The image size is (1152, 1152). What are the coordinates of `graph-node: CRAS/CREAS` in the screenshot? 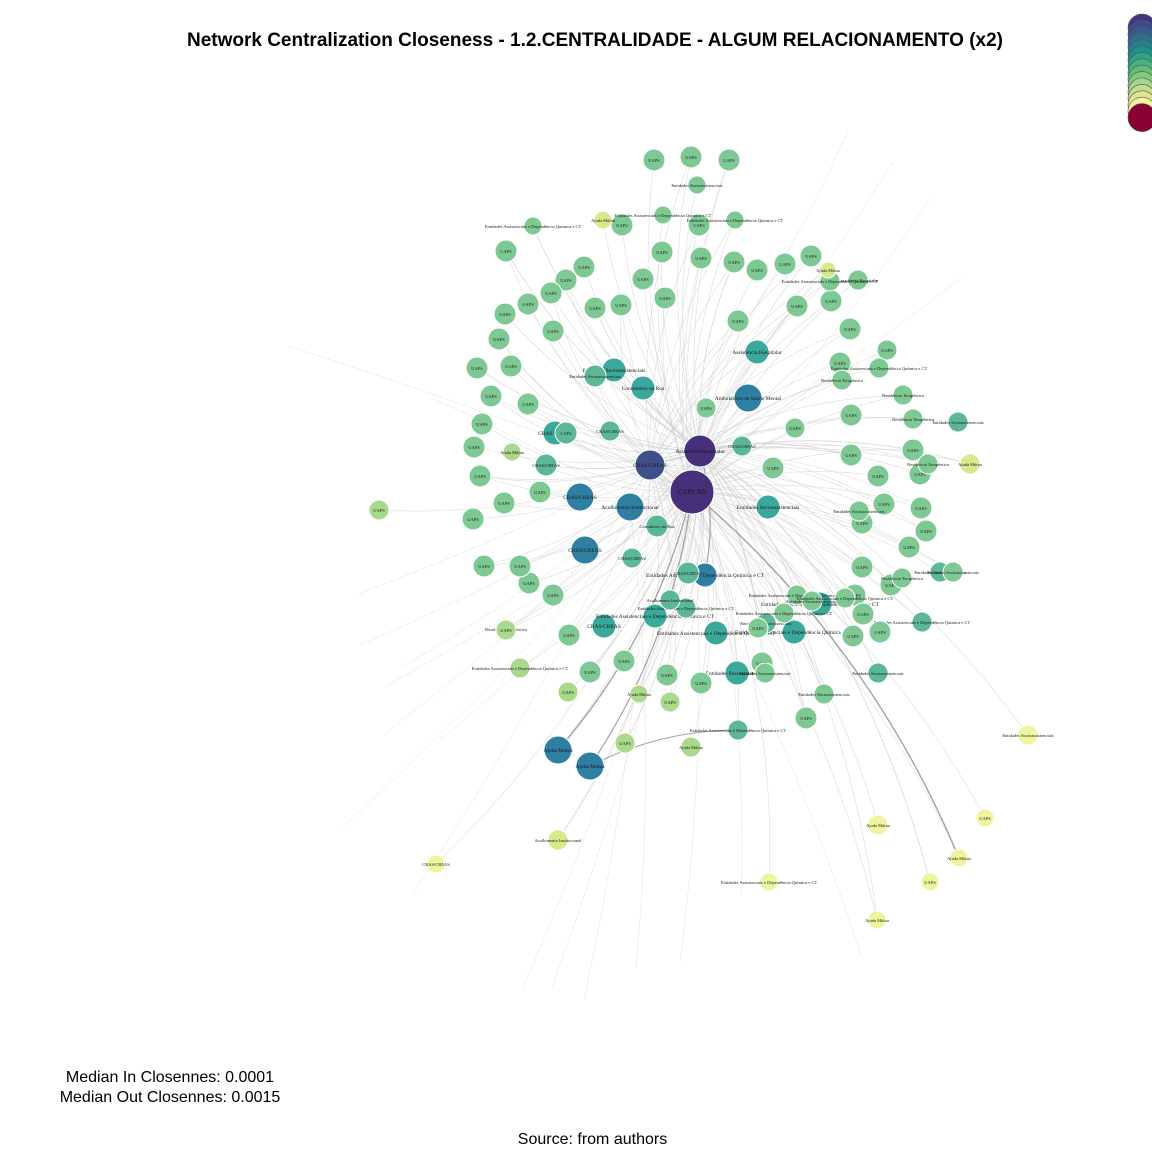 It's located at (436, 864).